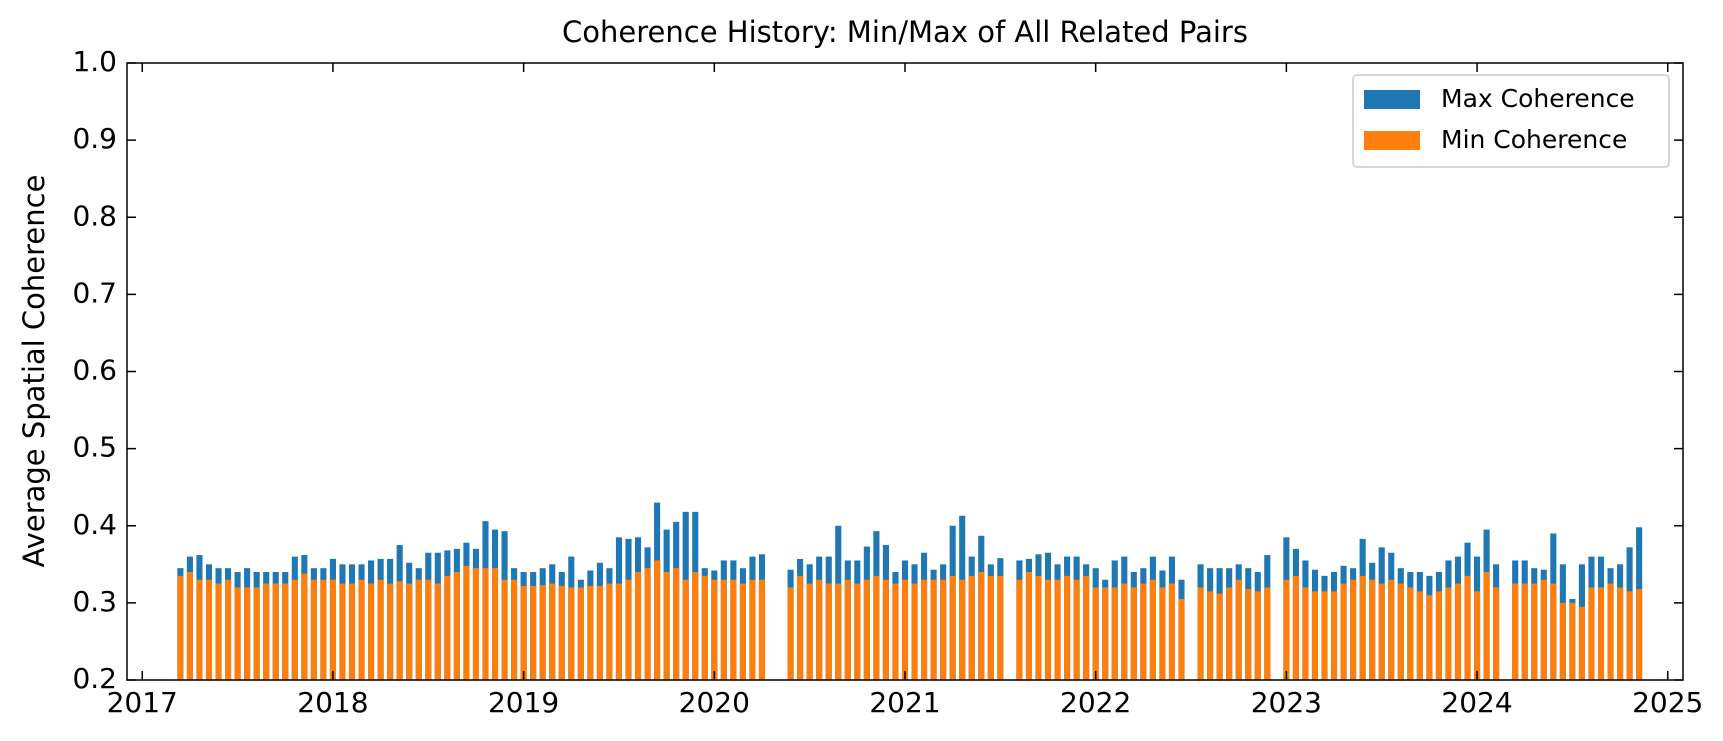 Image resolution: width=1723 pixels, height=741 pixels. Describe the element at coordinates (94, 601) in the screenshot. I see `y-tick-label: 0.3` at that location.